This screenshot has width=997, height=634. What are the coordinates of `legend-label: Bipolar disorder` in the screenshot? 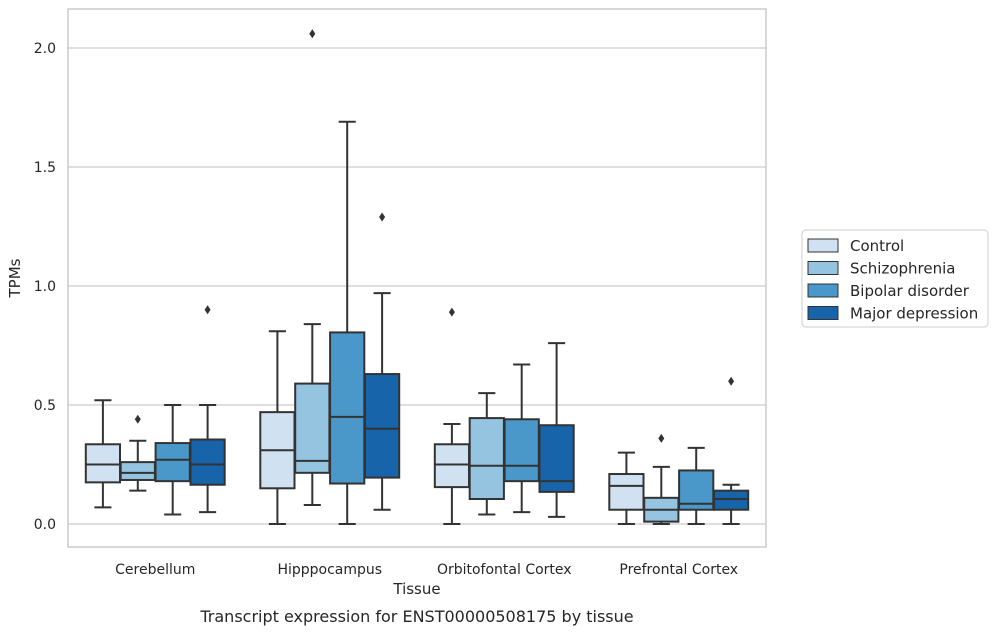 It's located at (910, 291).